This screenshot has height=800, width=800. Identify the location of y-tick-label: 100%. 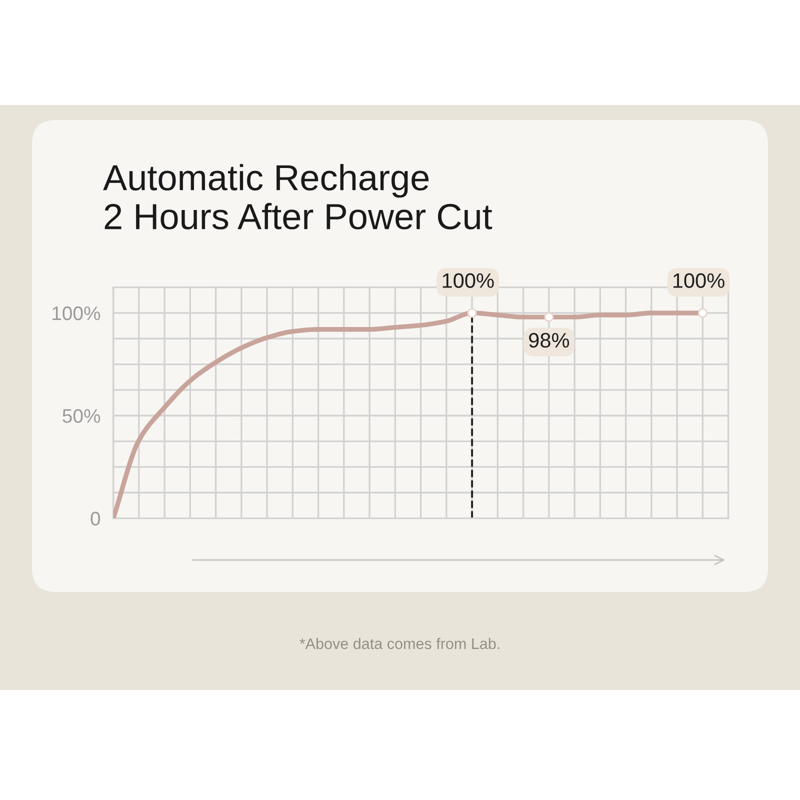
(76, 313).